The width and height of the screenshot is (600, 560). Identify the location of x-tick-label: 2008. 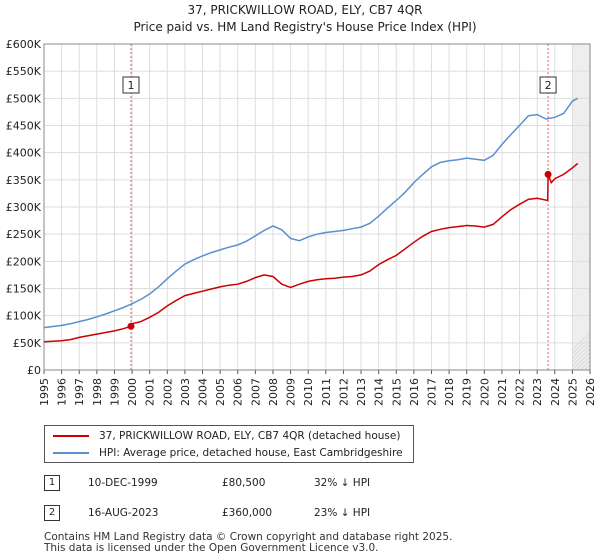
(273, 392).